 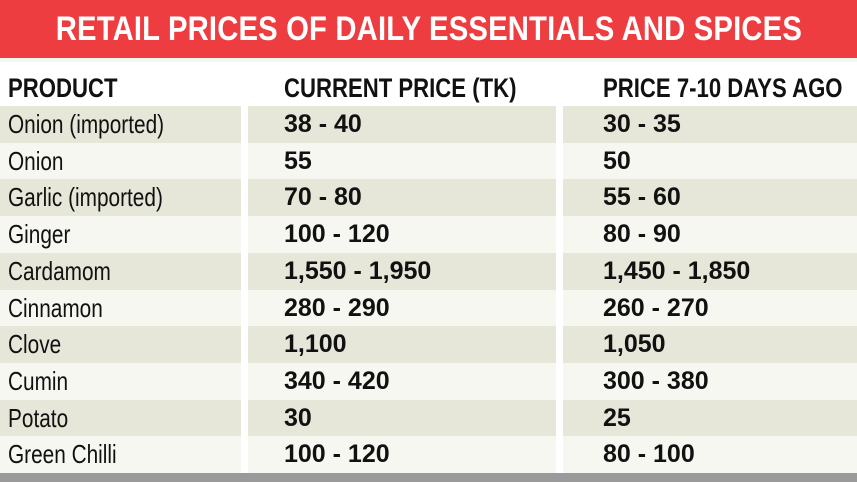 I want to click on product-name-cell: Potato, so click(x=38, y=417).